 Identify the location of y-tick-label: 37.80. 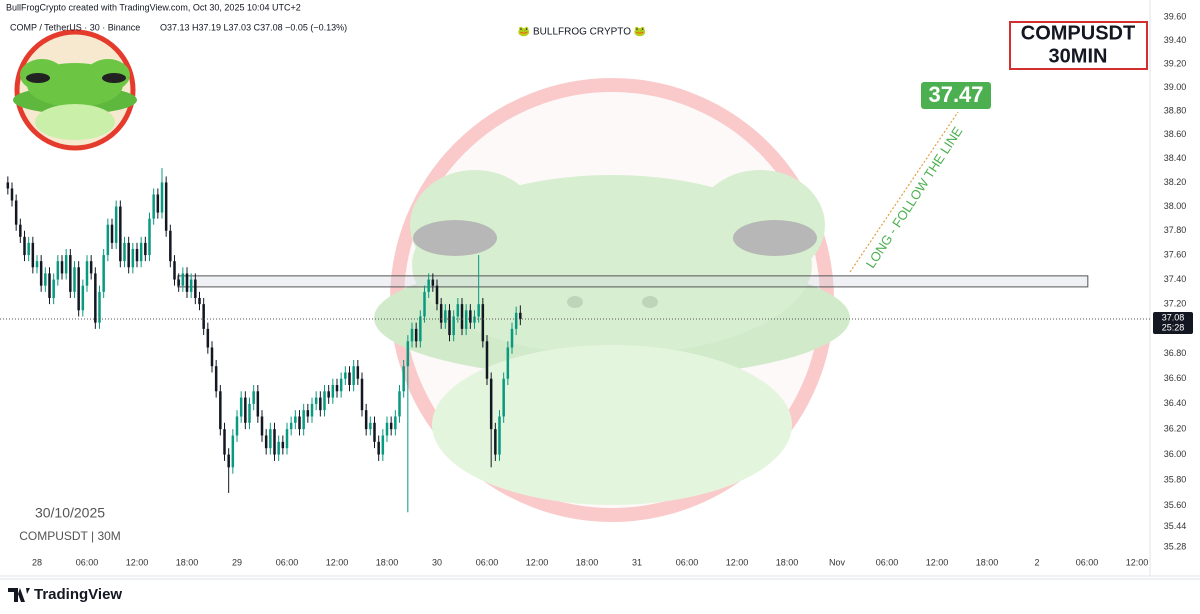
(1175, 230).